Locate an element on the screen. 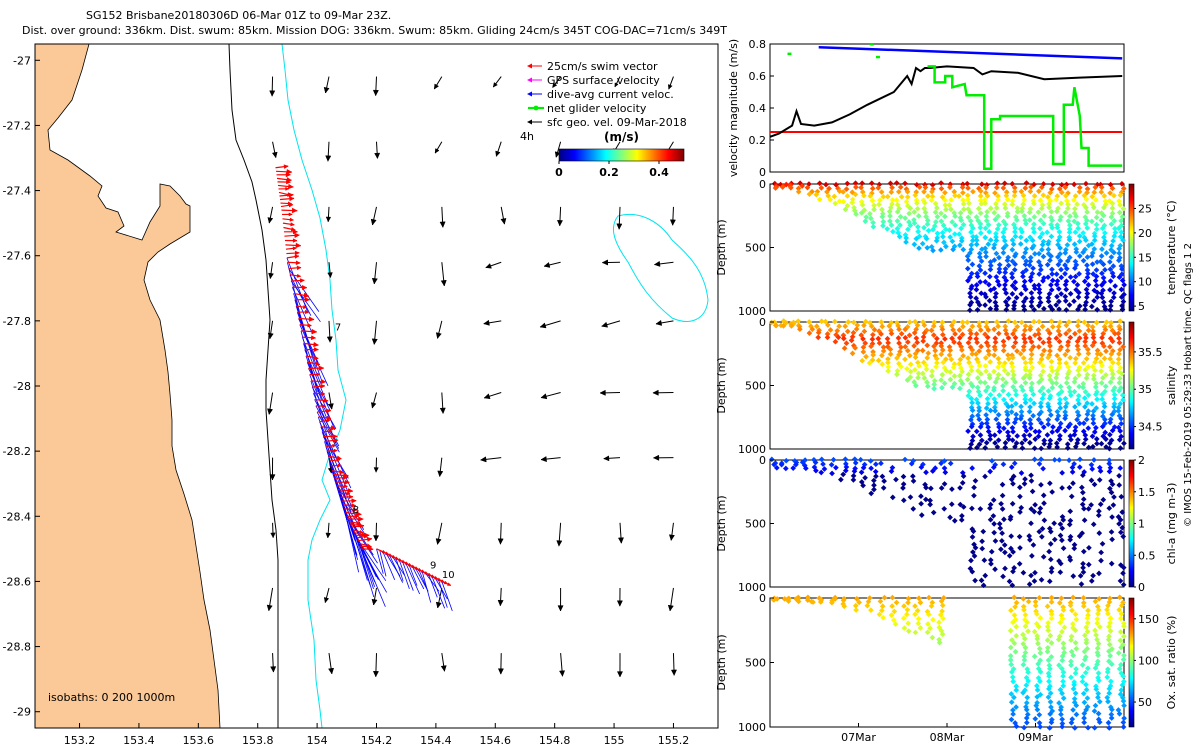  map-x-tick-label: 154 is located at coordinates (317, 740).